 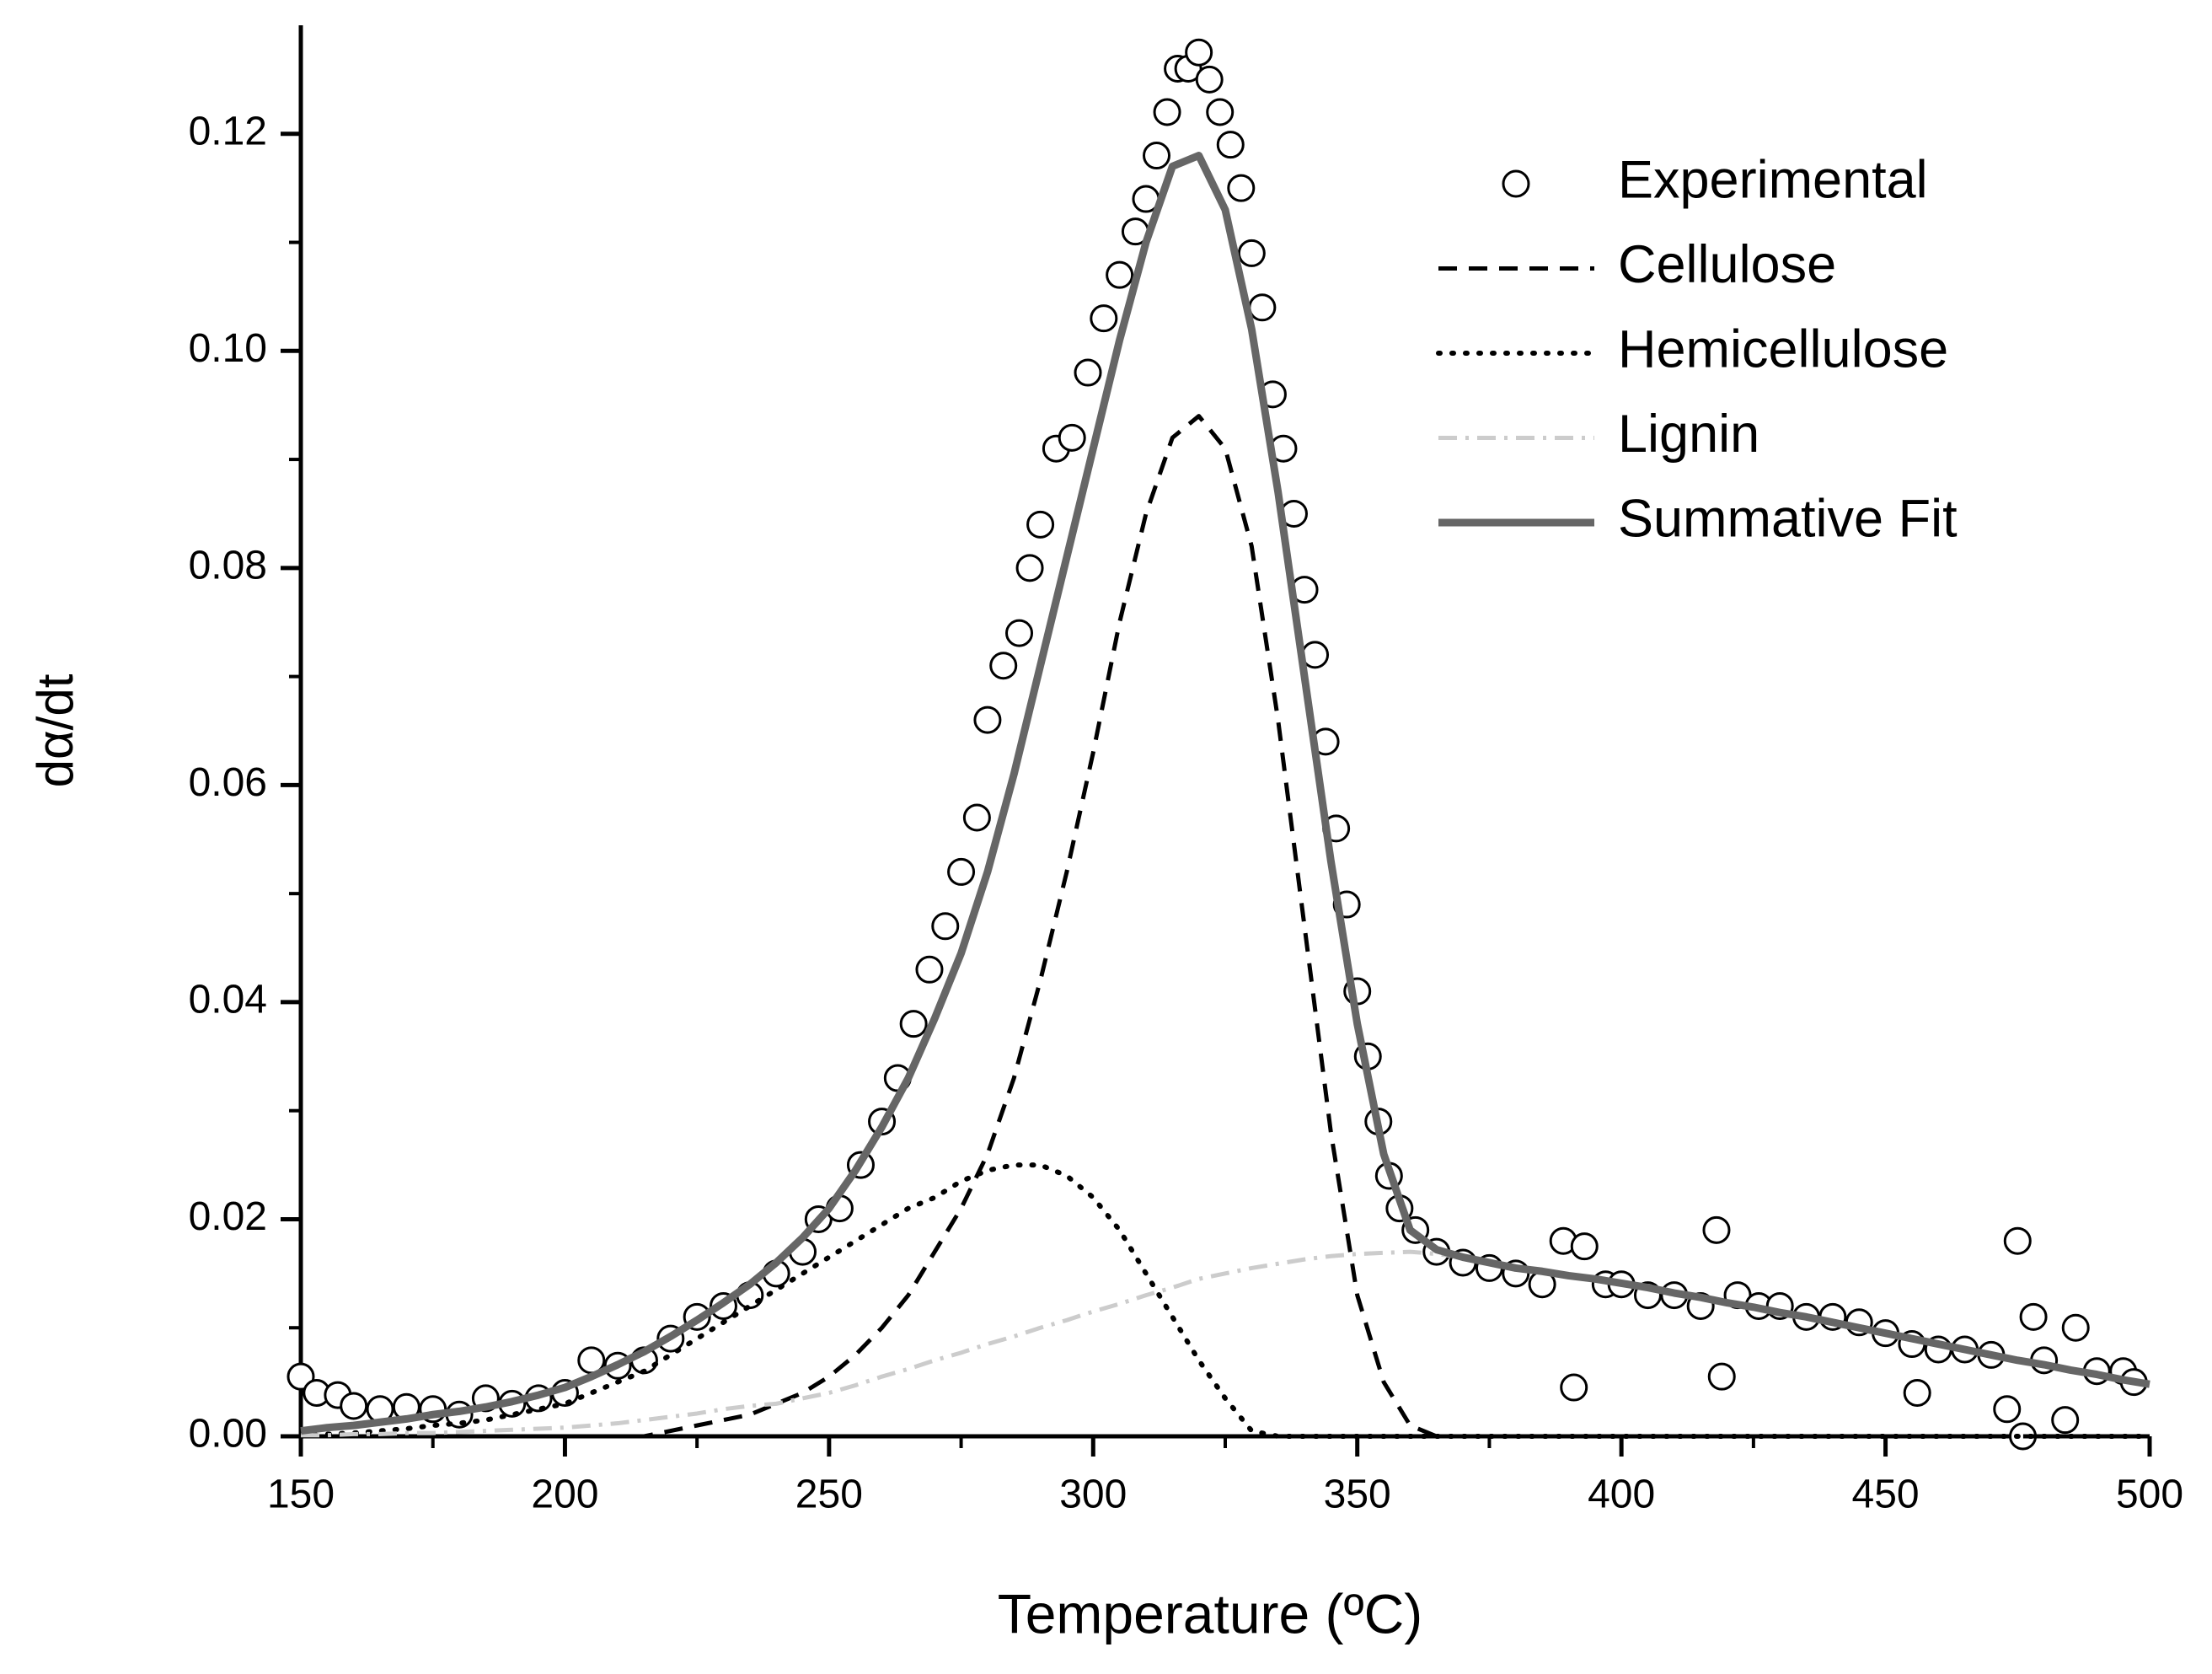 What do you see at coordinates (228, 1434) in the screenshot?
I see `y-tick-label: 0.00` at bounding box center [228, 1434].